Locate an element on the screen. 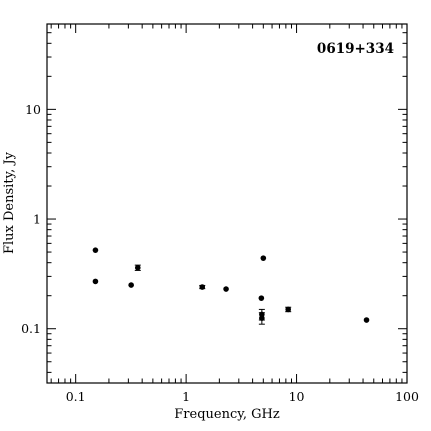 This screenshot has width=431, height=431. y-tick-label: 10 is located at coordinates (33, 109).